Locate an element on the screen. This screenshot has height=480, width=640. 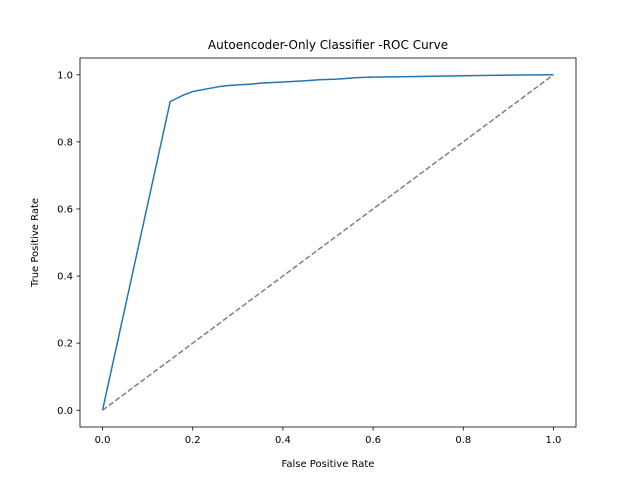
x-tick-label: 0.0 is located at coordinates (103, 440).